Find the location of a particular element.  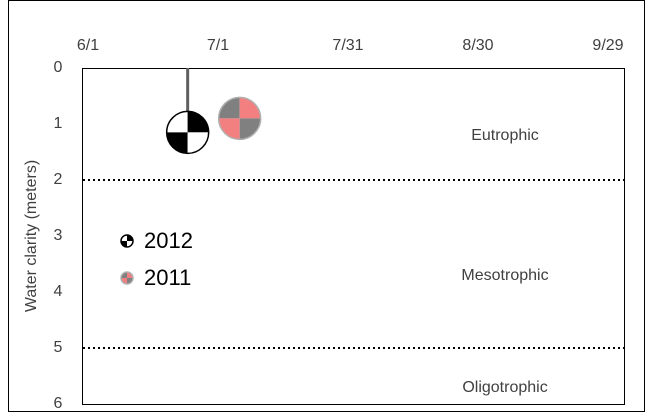

x-tick-label: 7/1 is located at coordinates (218, 45).